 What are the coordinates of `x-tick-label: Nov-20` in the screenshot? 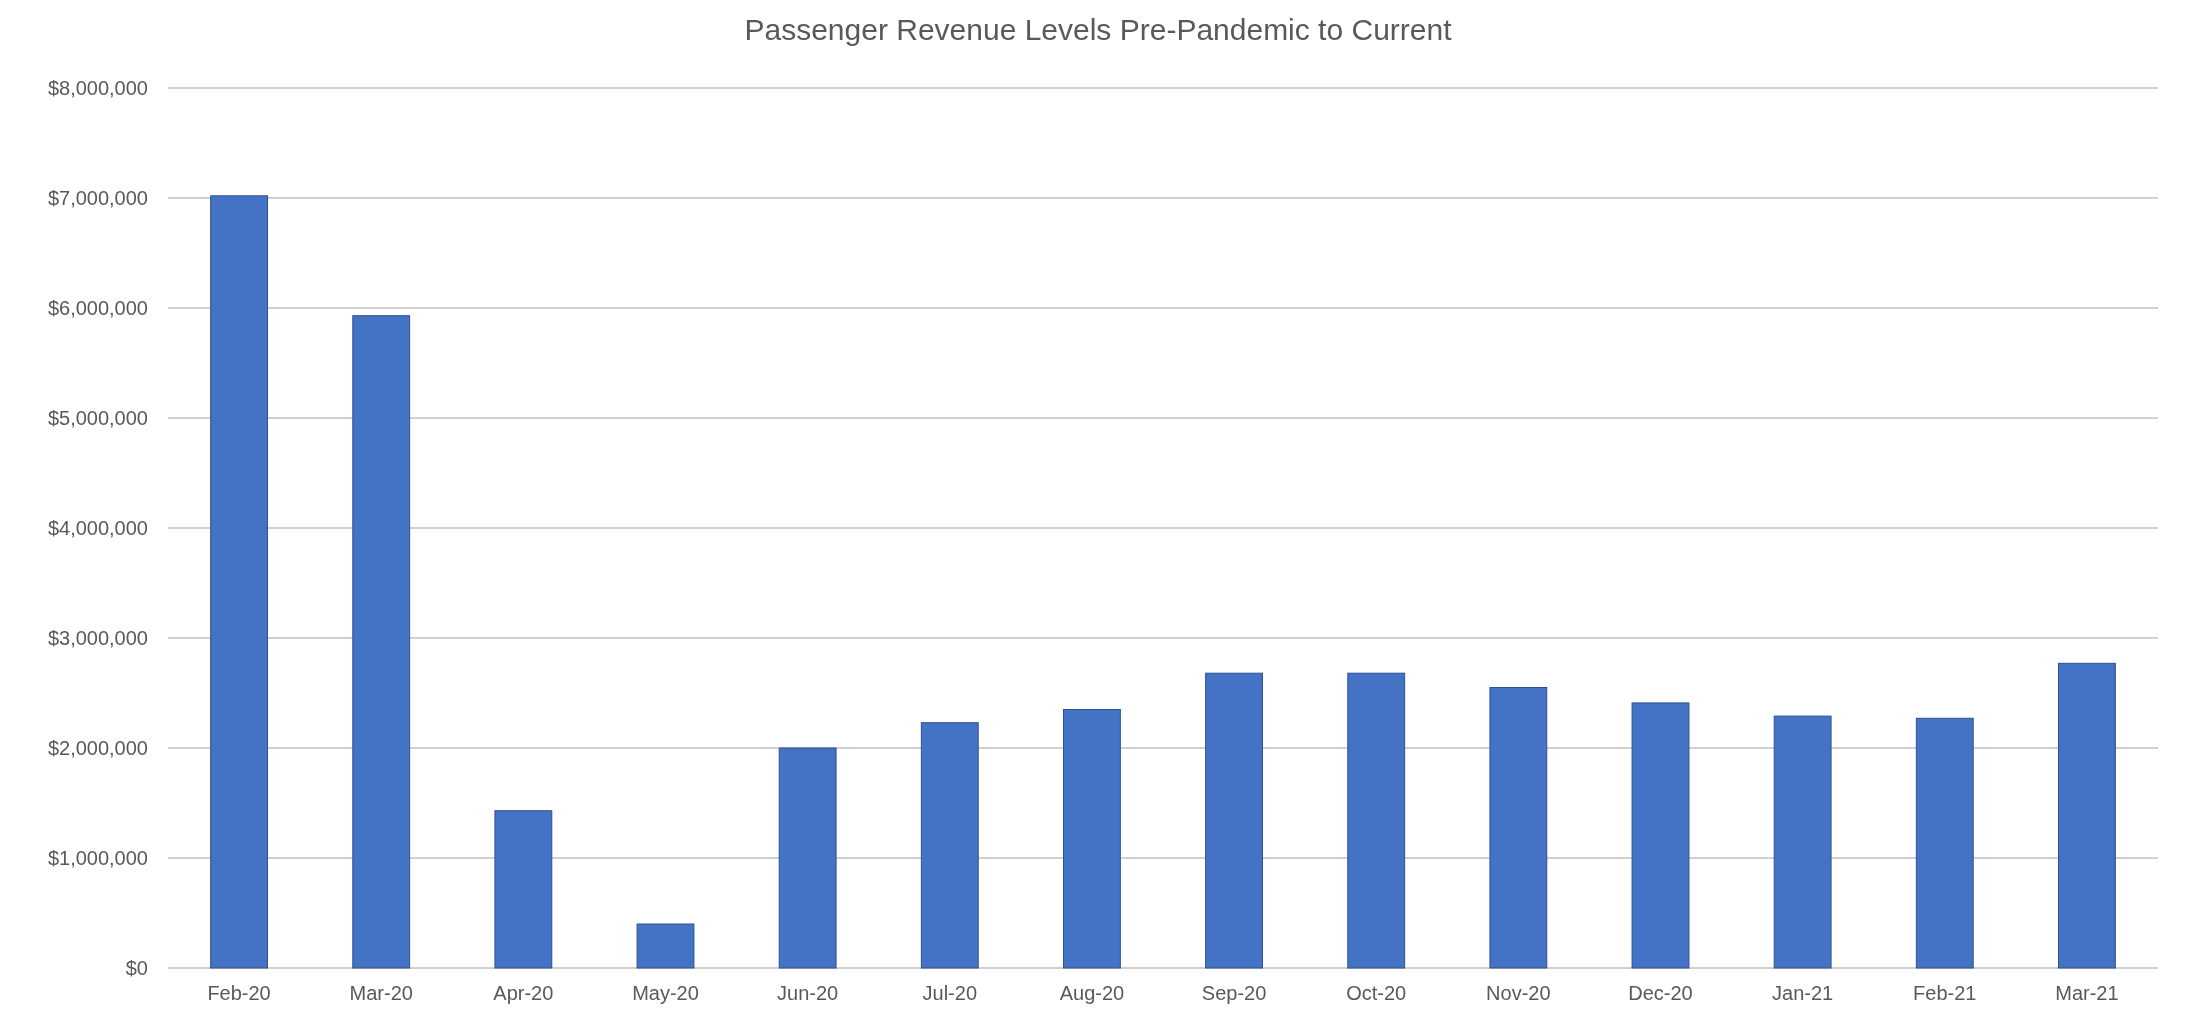 It's located at (1518, 993).